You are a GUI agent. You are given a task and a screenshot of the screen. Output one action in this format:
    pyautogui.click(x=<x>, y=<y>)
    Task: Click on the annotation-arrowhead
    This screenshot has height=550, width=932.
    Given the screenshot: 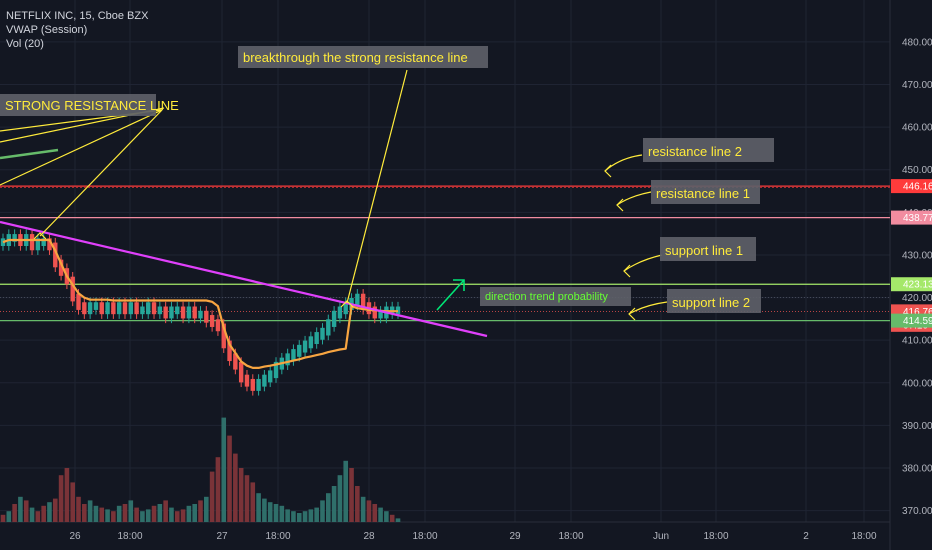 What is the action you would take?
    pyautogui.click(x=40, y=236)
    